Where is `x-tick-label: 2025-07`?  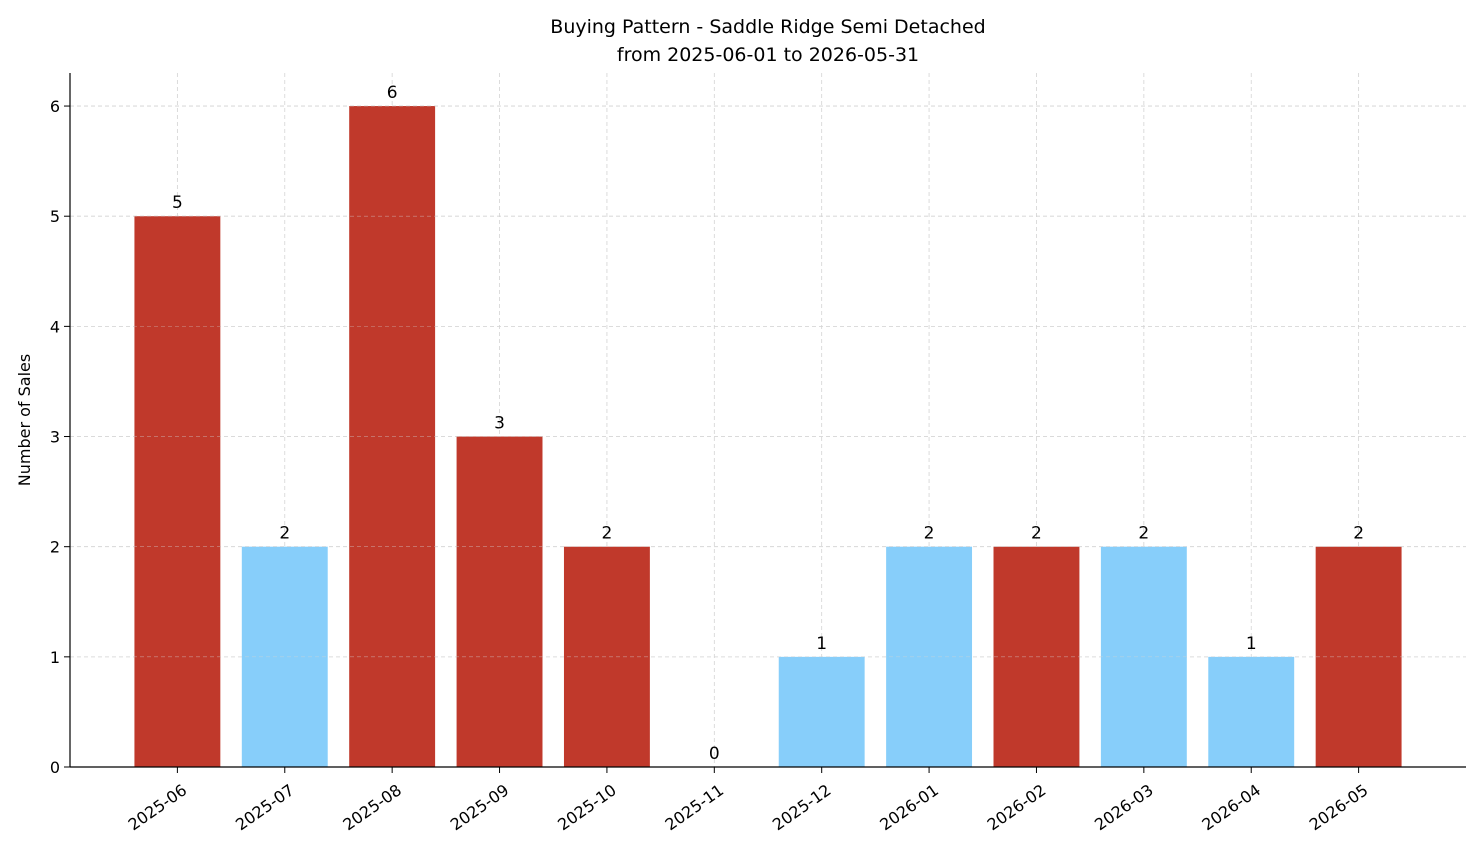 x-tick-label: 2025-07 is located at coordinates (265, 807).